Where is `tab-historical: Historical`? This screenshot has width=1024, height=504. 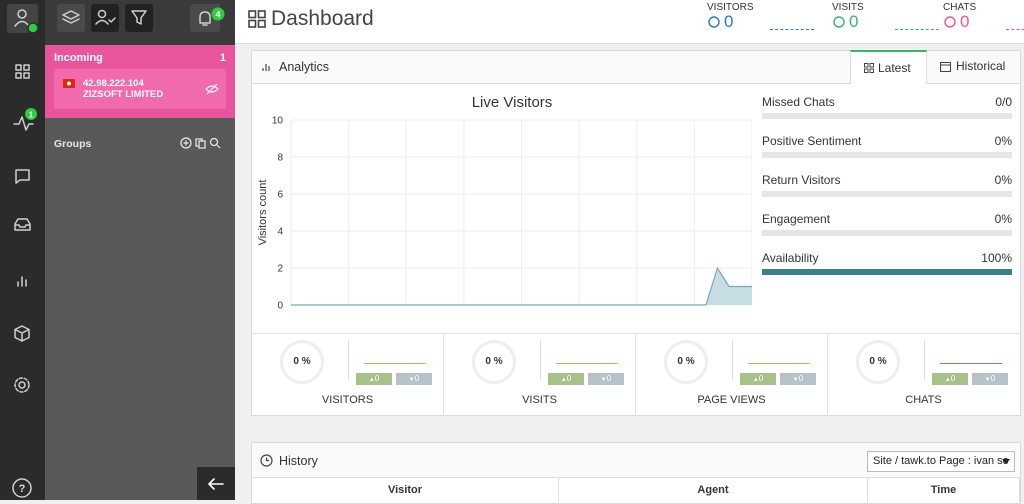 tab-historical: Historical is located at coordinates (973, 67).